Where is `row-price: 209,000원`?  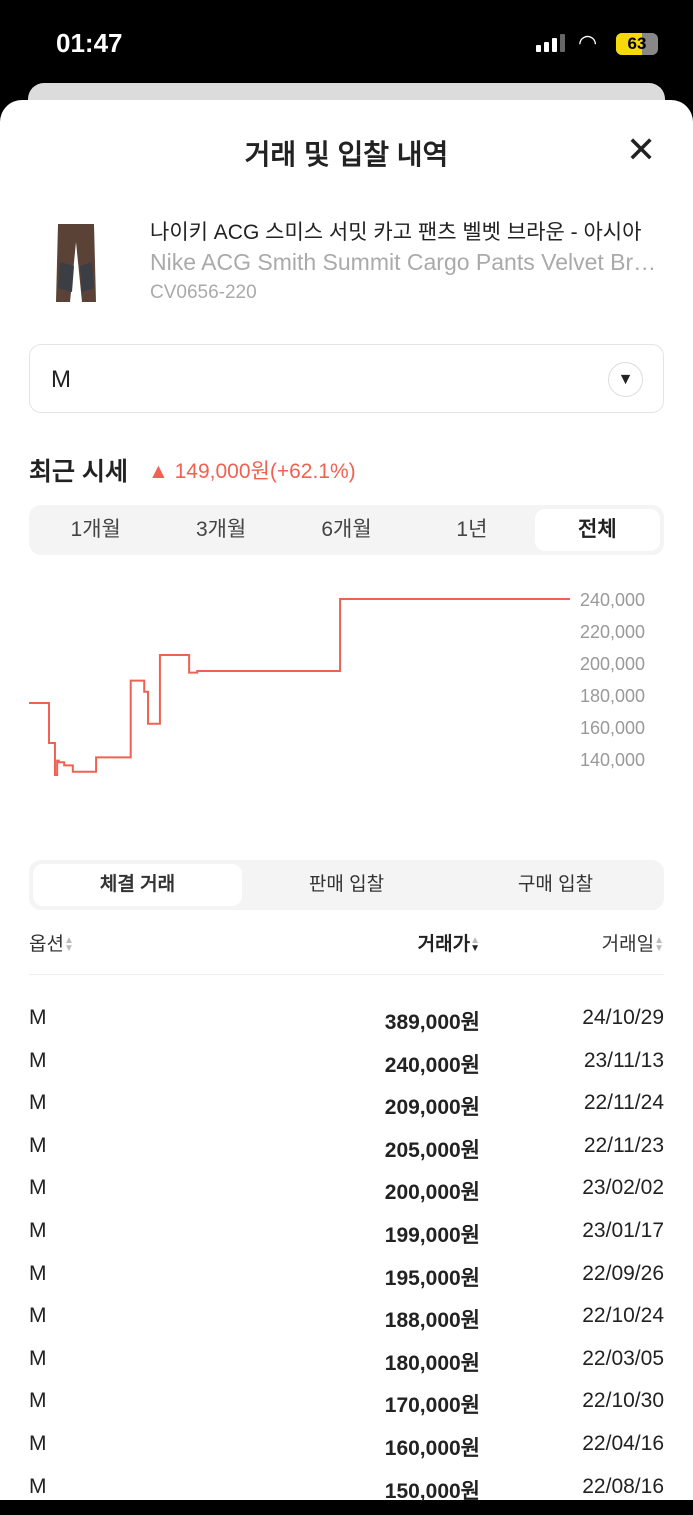
row-price: 209,000원 is located at coordinates (432, 1108).